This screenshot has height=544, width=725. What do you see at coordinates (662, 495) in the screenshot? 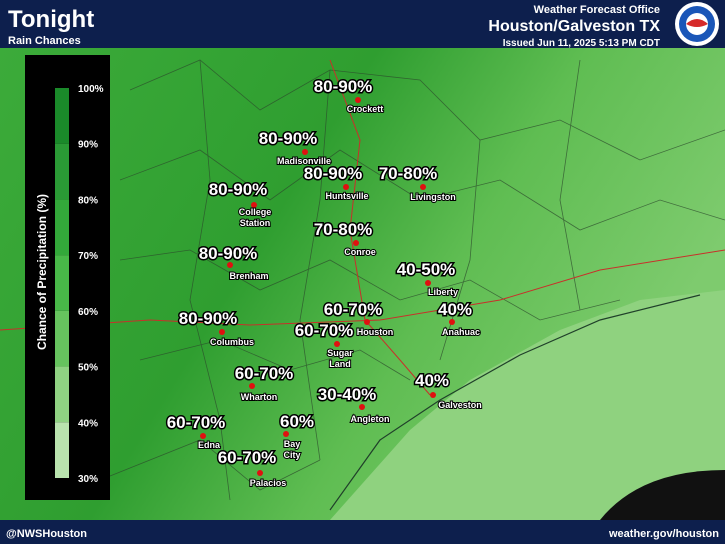
I see `no-data` at bounding box center [662, 495].